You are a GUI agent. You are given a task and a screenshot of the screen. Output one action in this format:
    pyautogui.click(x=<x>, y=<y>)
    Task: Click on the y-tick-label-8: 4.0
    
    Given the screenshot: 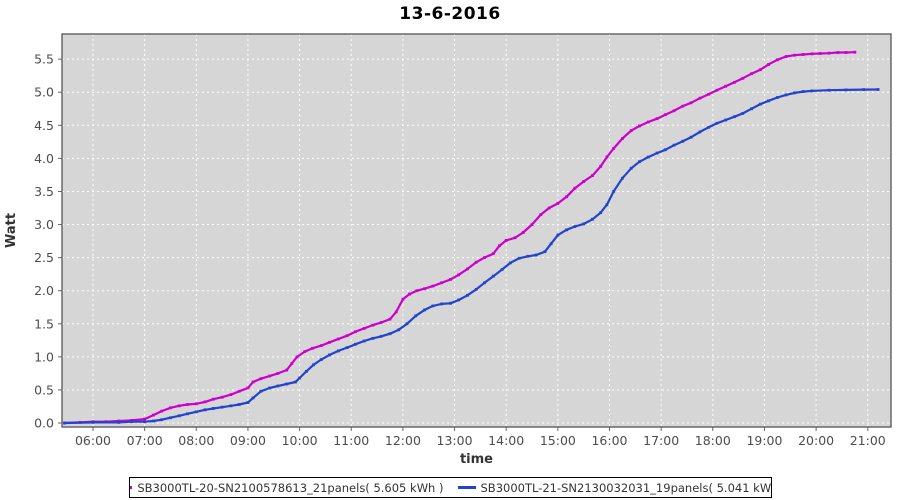 What is the action you would take?
    pyautogui.click(x=44, y=158)
    